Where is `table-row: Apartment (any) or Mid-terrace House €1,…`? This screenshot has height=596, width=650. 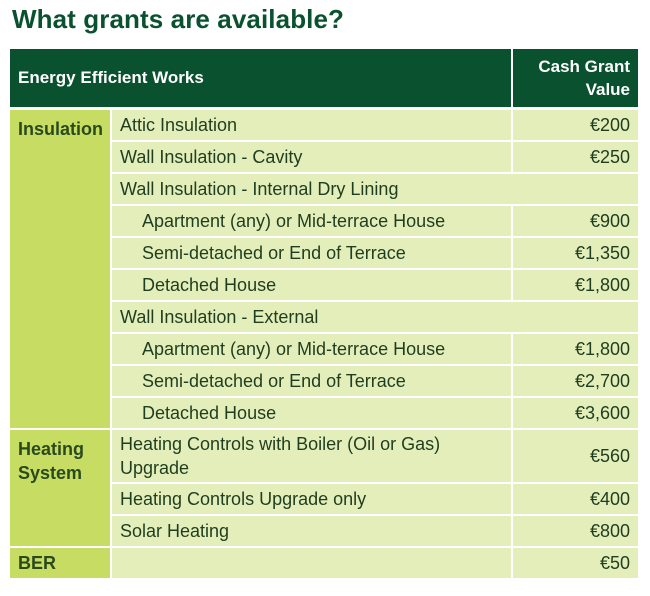
table-row: Apartment (any) or Mid-terrace House €1,… is located at coordinates (324, 348).